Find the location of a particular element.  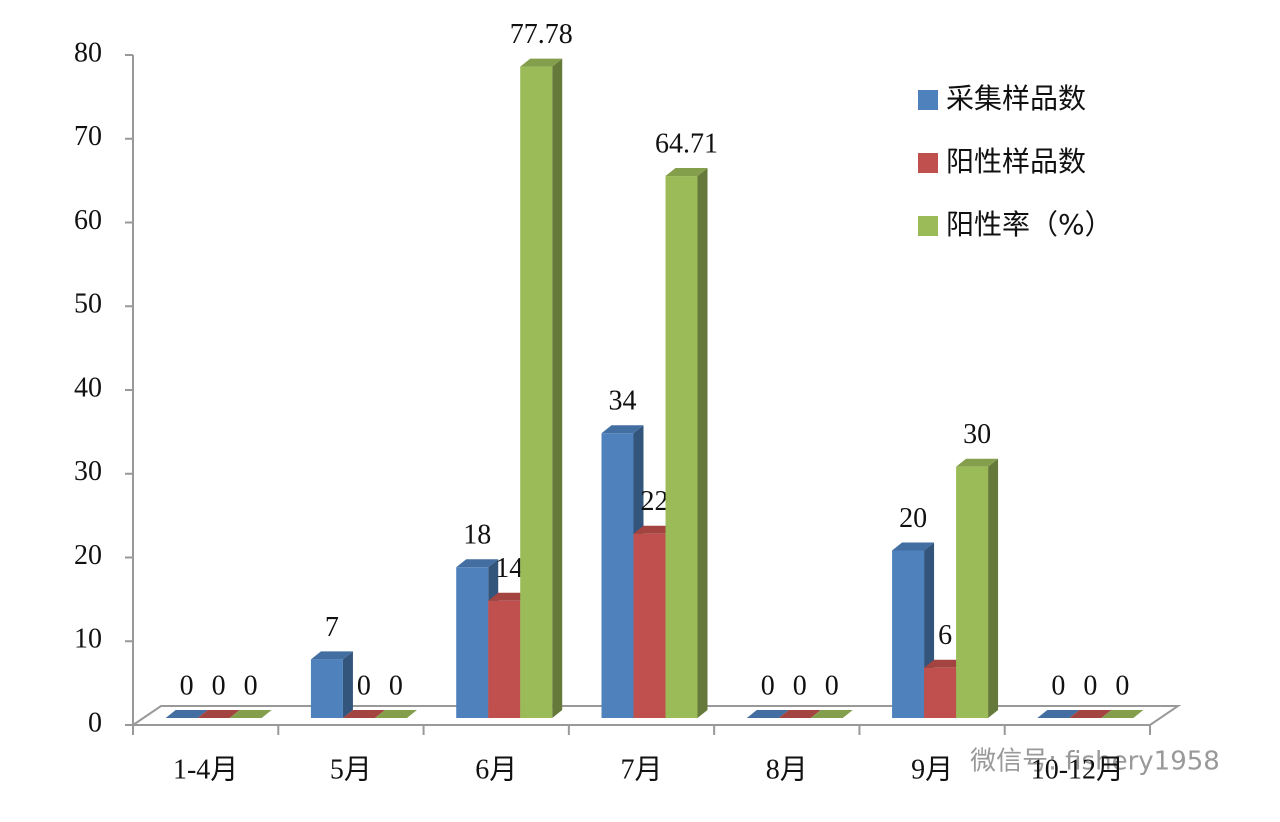

y-tick-label: 50 is located at coordinates (88, 304).